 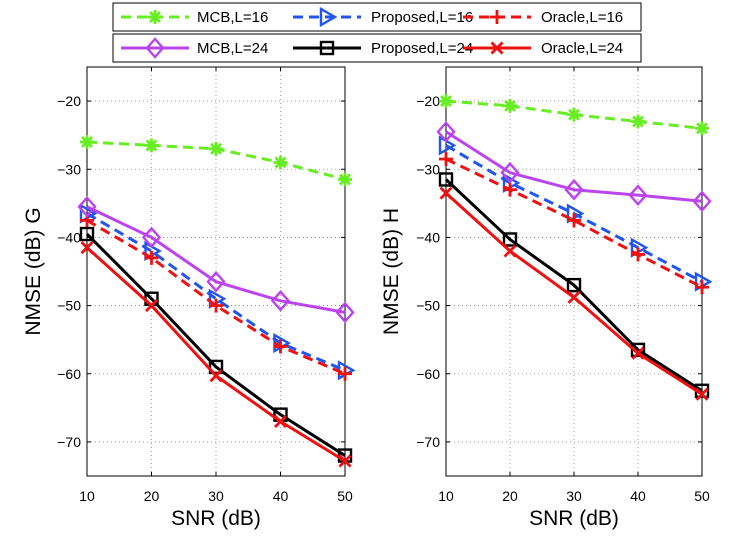 I want to click on legend-label: Proposed,L=16, so click(x=422, y=17).